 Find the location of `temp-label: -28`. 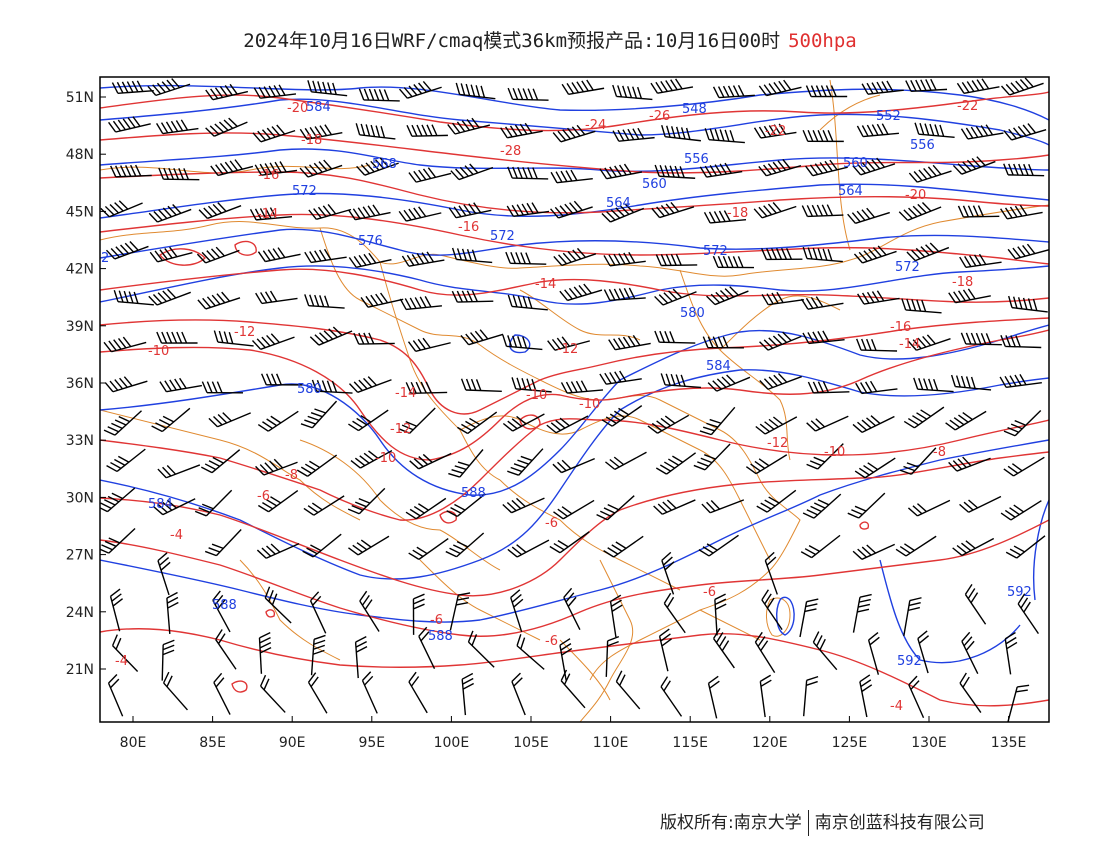

temp-label: -28 is located at coordinates (510, 151).